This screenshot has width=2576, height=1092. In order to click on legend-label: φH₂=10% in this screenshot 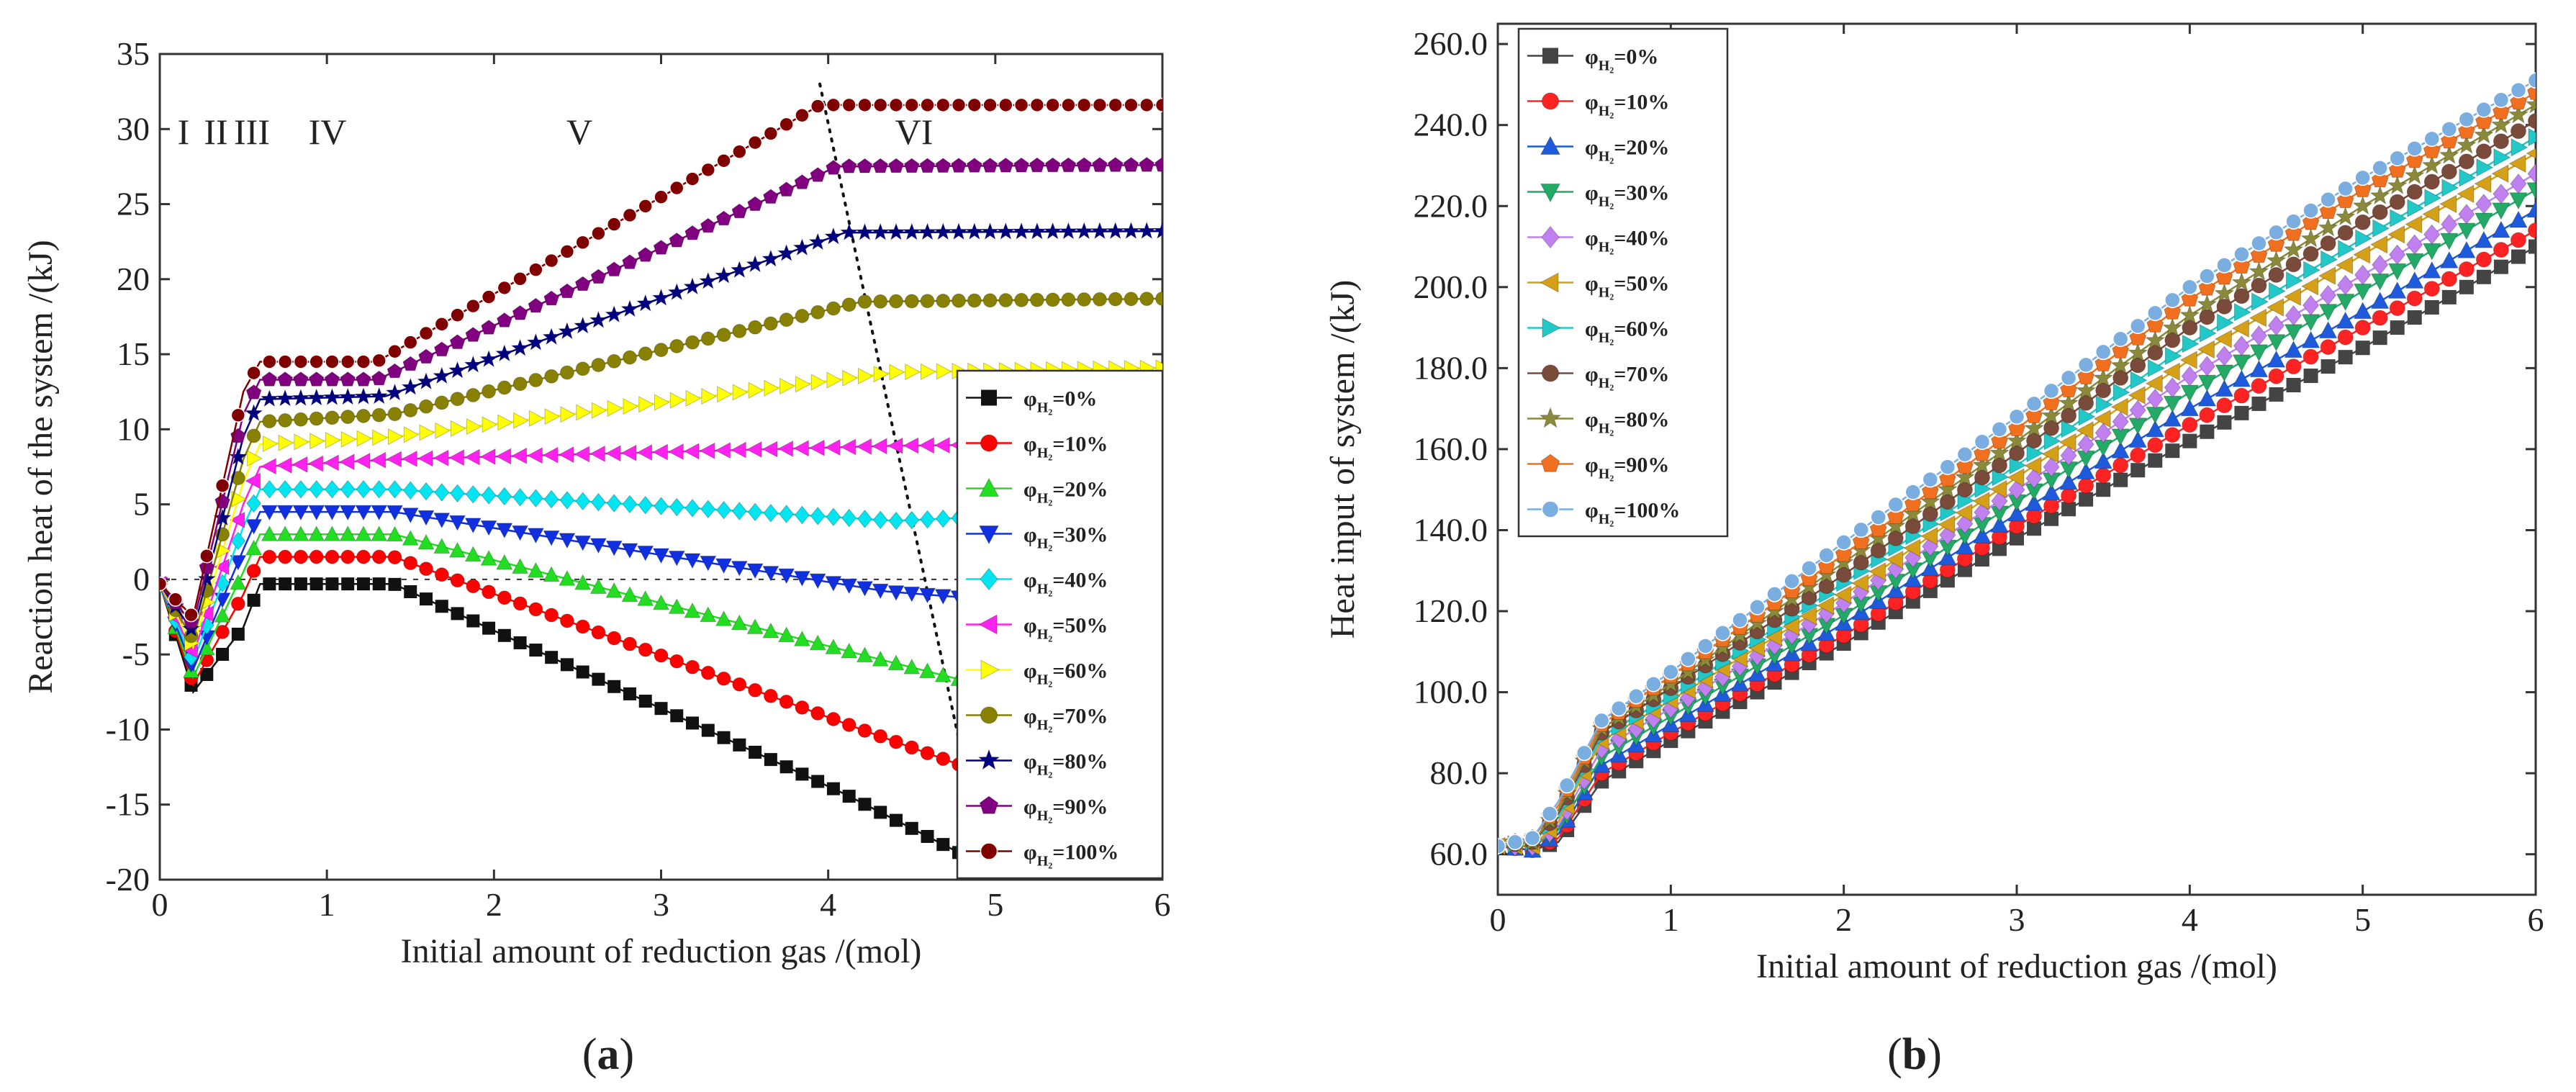, I will do `click(1627, 105)`.